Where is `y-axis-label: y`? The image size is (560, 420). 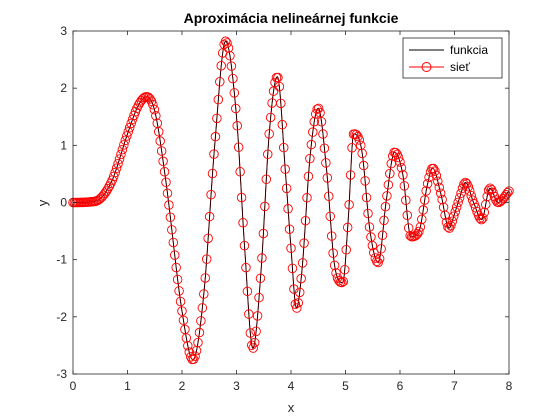 y-axis-label: y is located at coordinates (42, 202).